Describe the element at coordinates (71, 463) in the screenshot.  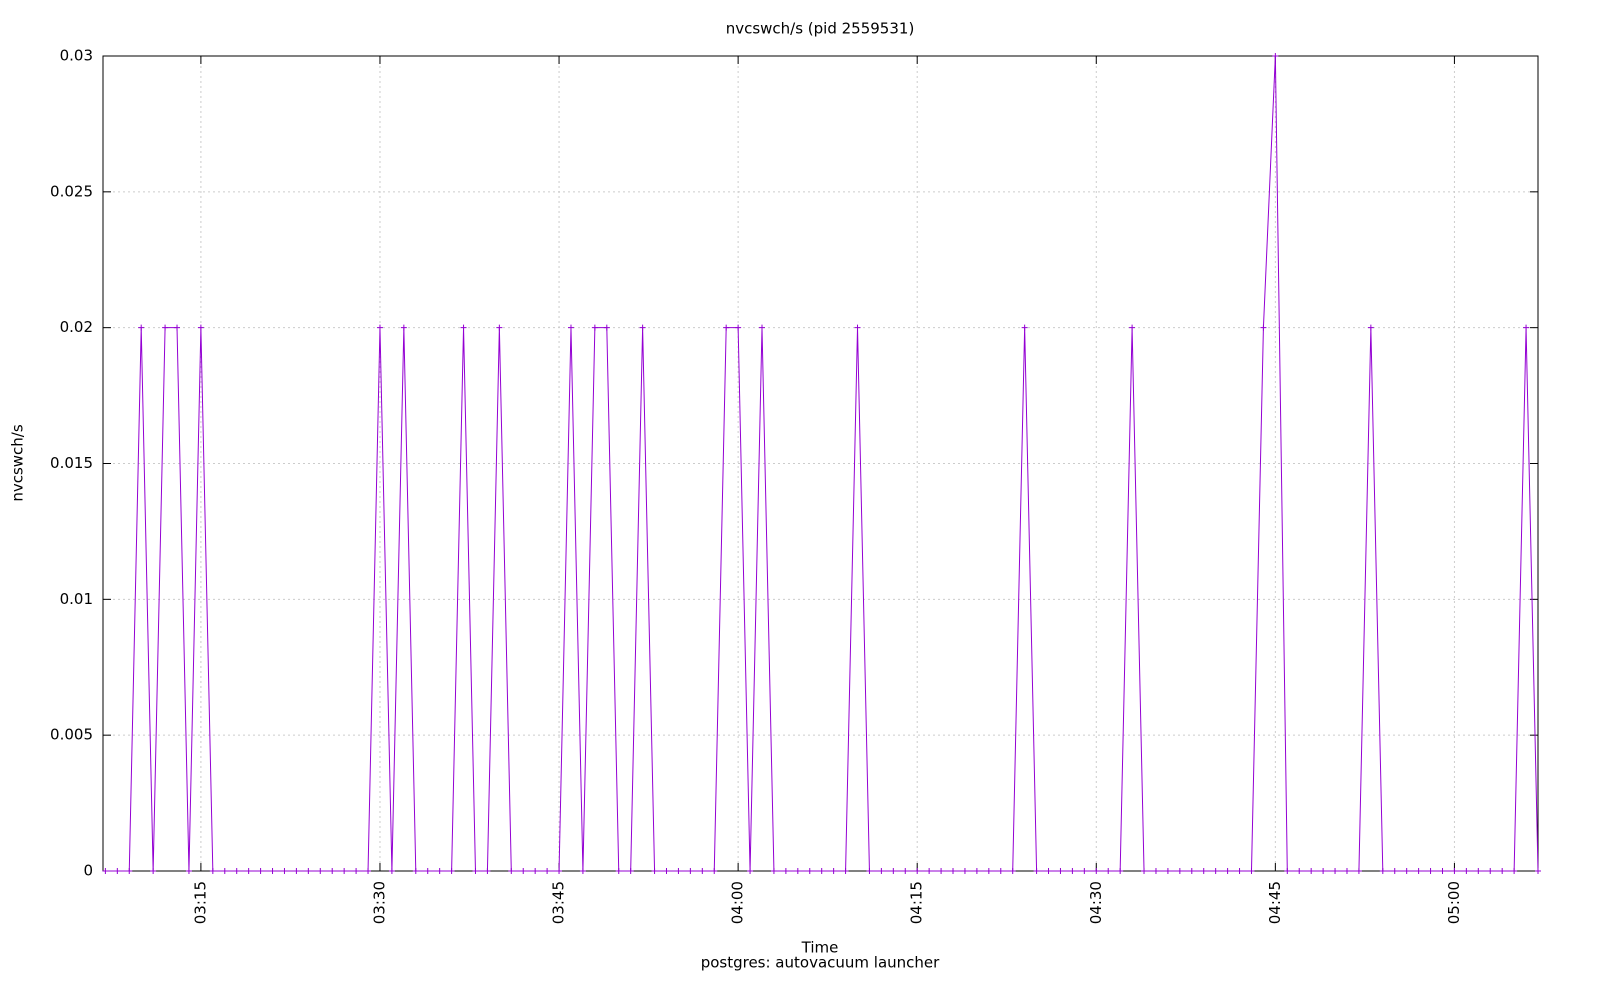
I see `y-tick-label: 0.015` at that location.